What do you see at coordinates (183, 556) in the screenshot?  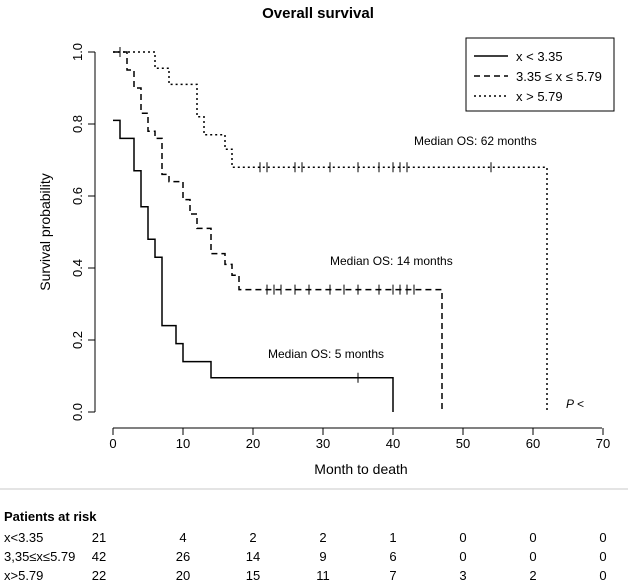 I see `risk-cell: 26` at bounding box center [183, 556].